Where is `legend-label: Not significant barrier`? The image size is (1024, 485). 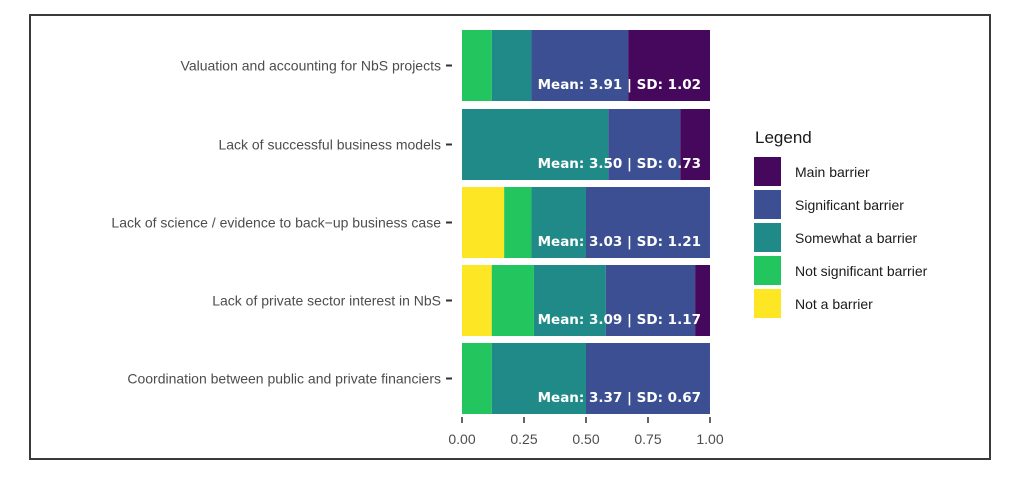
legend-label: Not significant barrier is located at coordinates (861, 271).